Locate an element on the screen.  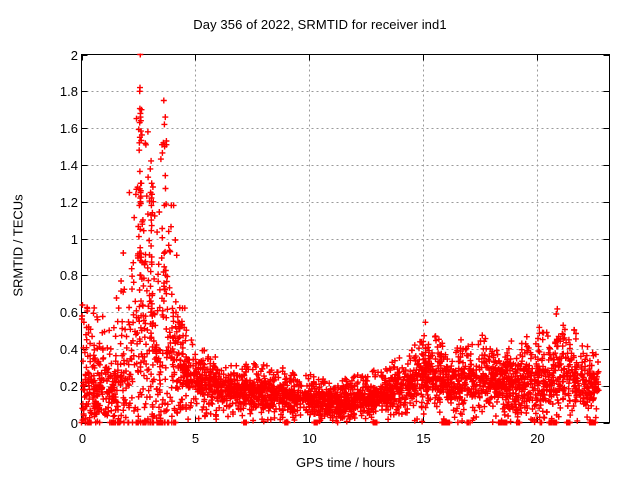
x-tick-label: 5 is located at coordinates (195, 438).